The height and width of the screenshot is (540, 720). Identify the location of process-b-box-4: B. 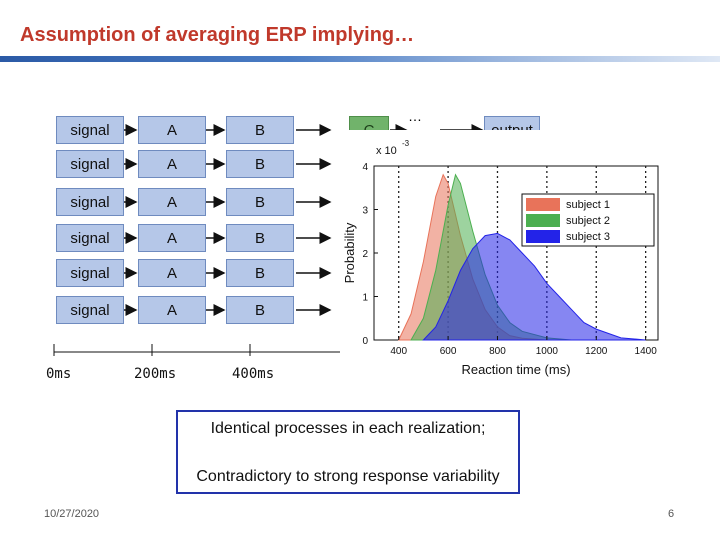
(260, 238).